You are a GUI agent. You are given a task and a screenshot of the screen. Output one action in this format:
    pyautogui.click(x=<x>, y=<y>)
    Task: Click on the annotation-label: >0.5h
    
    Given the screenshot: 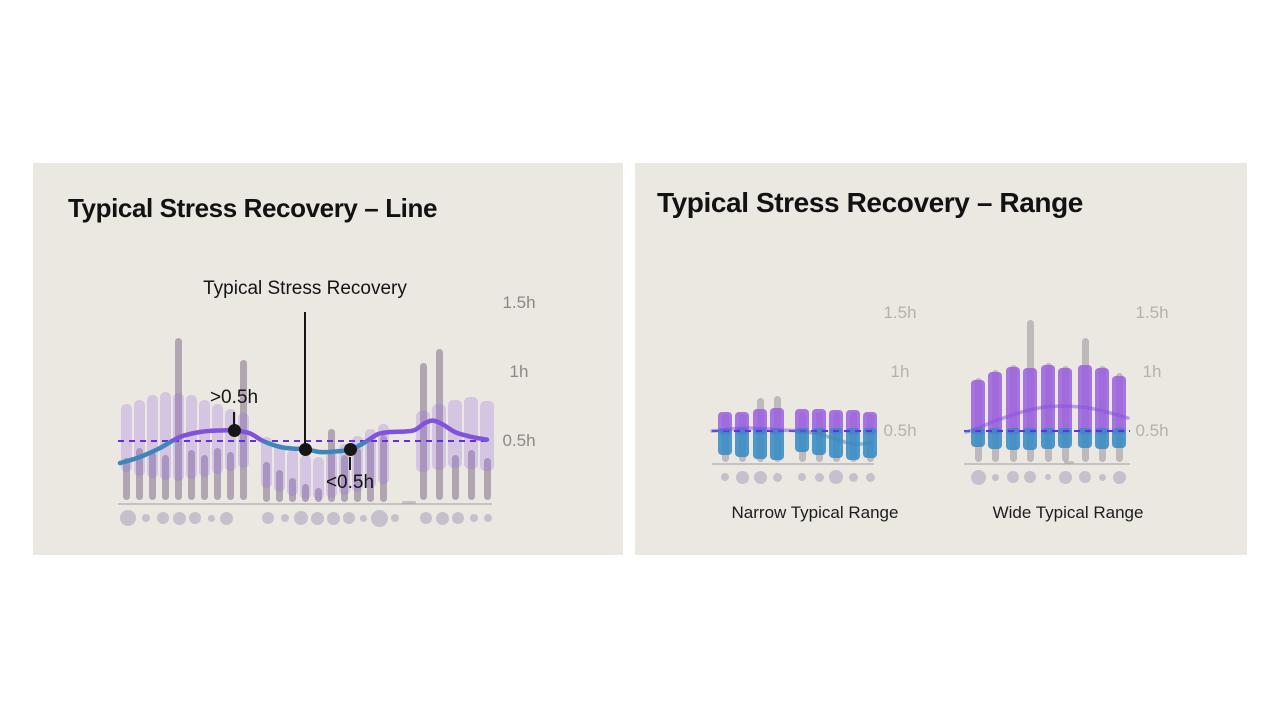 What is the action you would take?
    pyautogui.click(x=234, y=397)
    